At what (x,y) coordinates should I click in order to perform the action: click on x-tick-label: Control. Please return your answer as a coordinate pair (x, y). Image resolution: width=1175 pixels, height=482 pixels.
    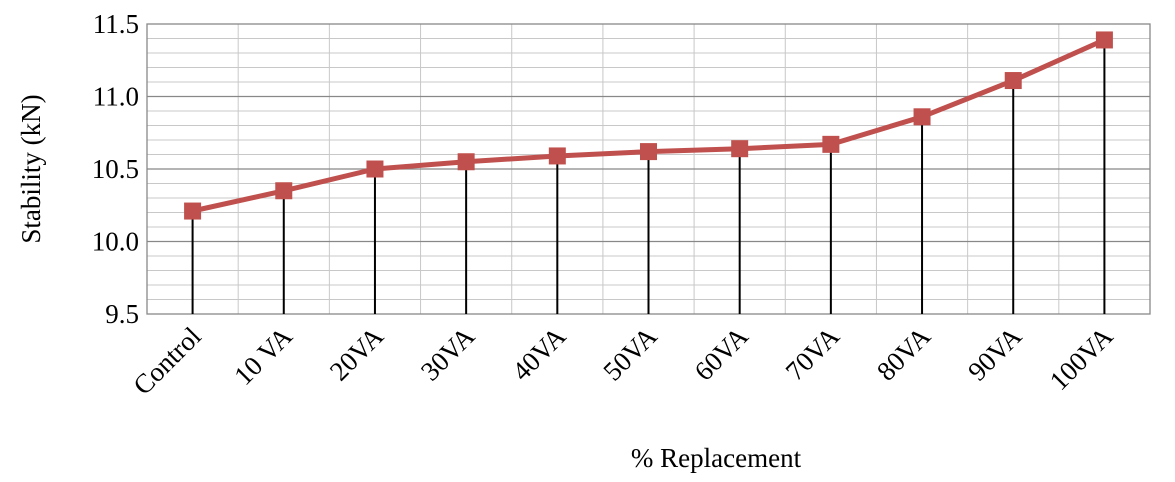
    Looking at the image, I should click on (167, 361).